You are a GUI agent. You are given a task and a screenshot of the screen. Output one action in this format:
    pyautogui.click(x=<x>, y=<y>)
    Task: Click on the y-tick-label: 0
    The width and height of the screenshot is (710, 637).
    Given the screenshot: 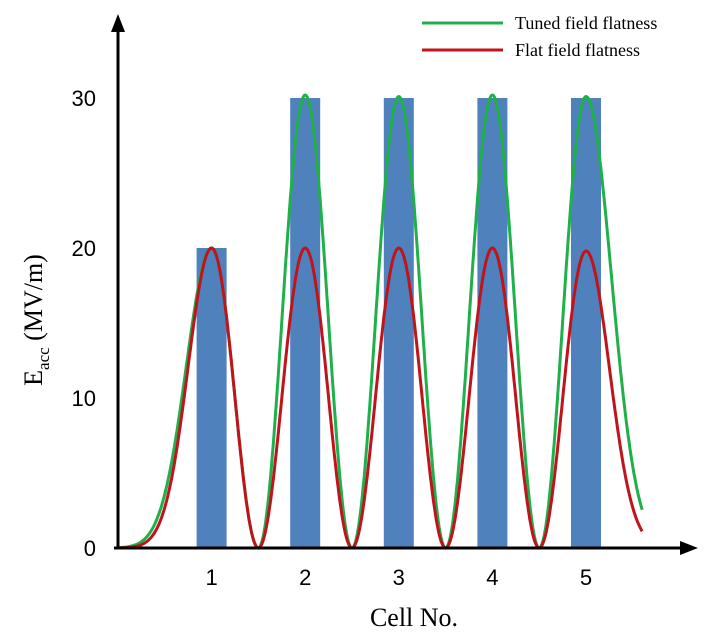 What is the action you would take?
    pyautogui.click(x=90, y=548)
    